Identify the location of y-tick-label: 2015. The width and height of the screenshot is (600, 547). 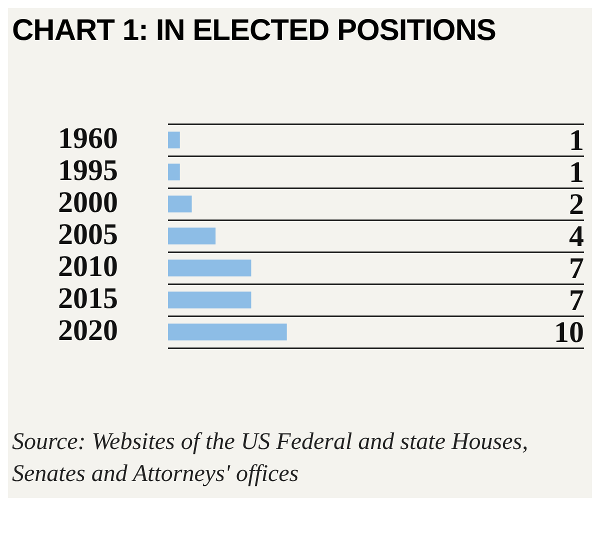
(88, 298).